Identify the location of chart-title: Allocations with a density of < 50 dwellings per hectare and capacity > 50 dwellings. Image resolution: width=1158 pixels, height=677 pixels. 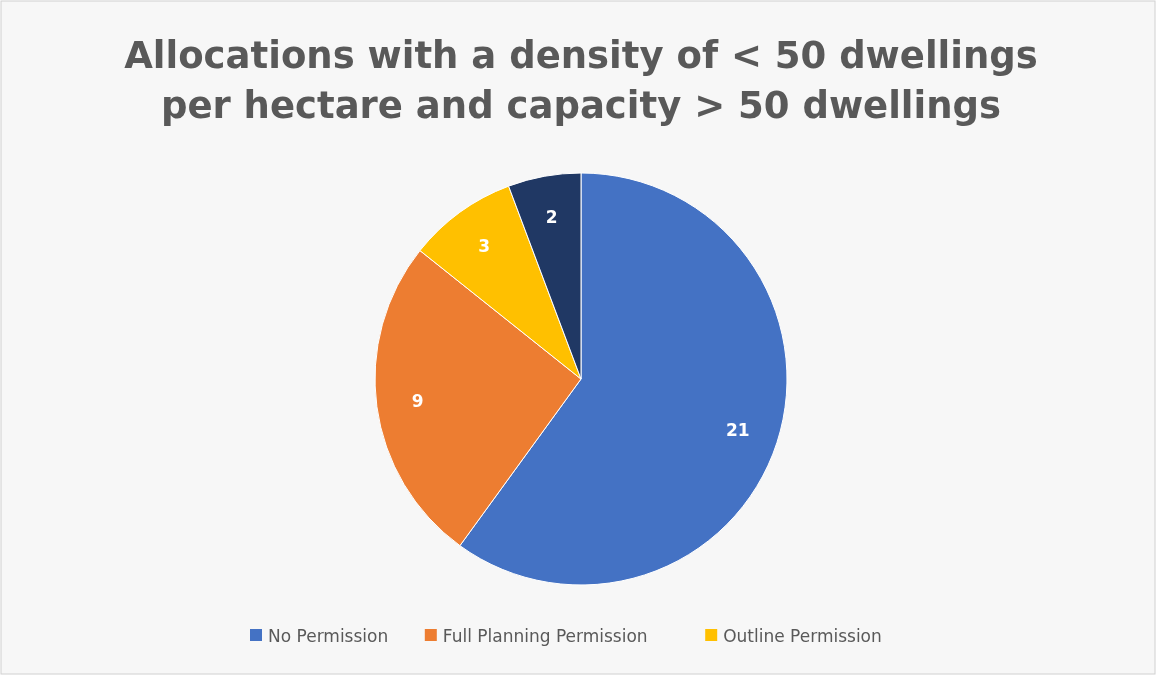
(581, 80).